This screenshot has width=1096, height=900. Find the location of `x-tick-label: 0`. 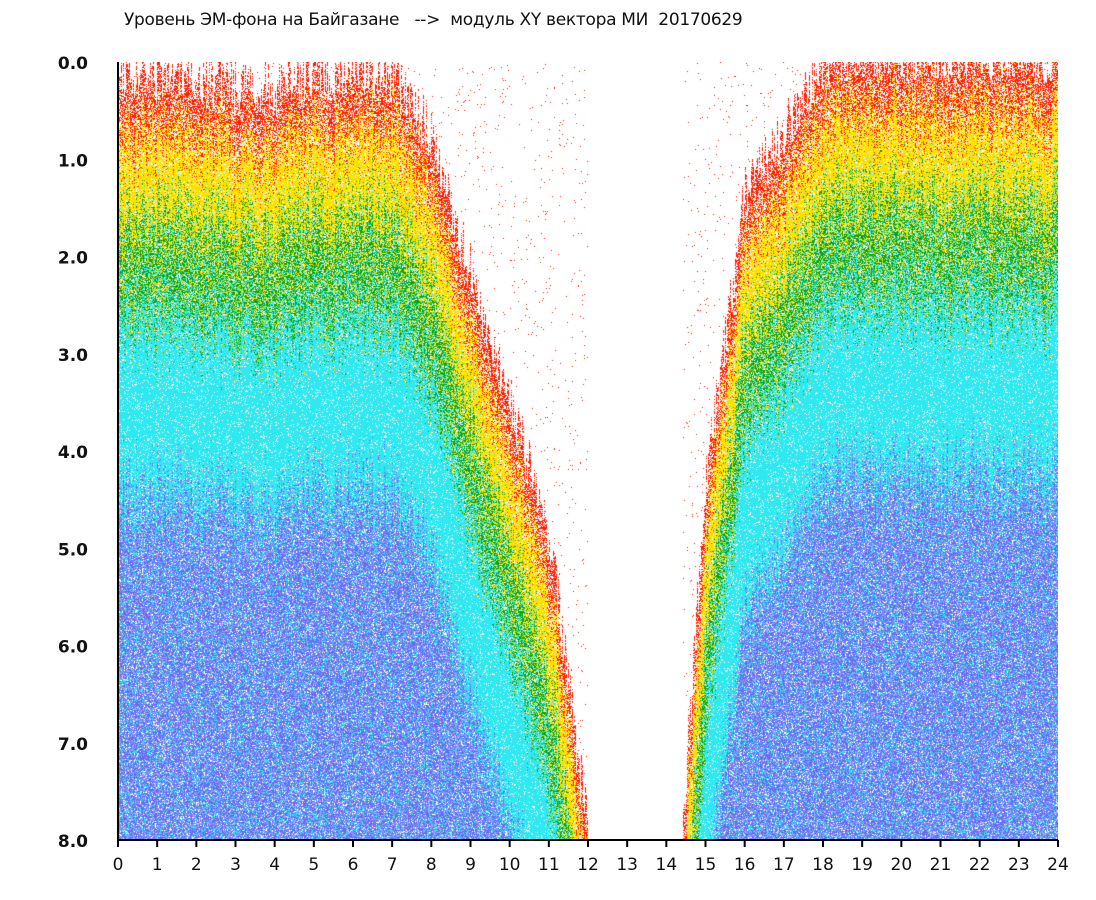

x-tick-label: 0 is located at coordinates (118, 865).